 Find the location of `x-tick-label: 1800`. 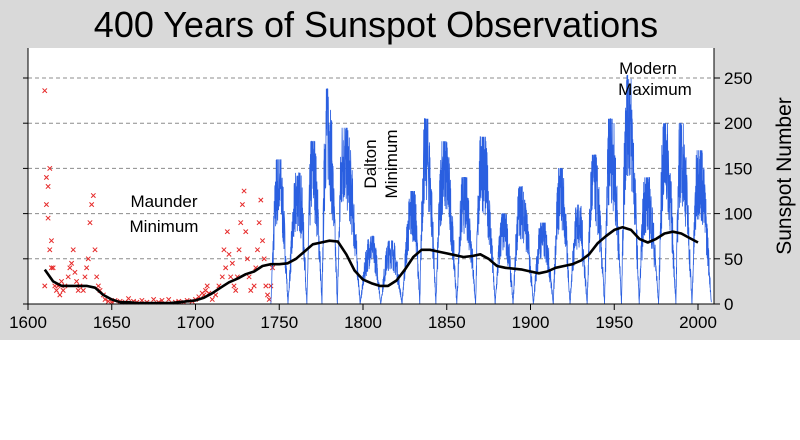

x-tick-label: 1800 is located at coordinates (363, 322).